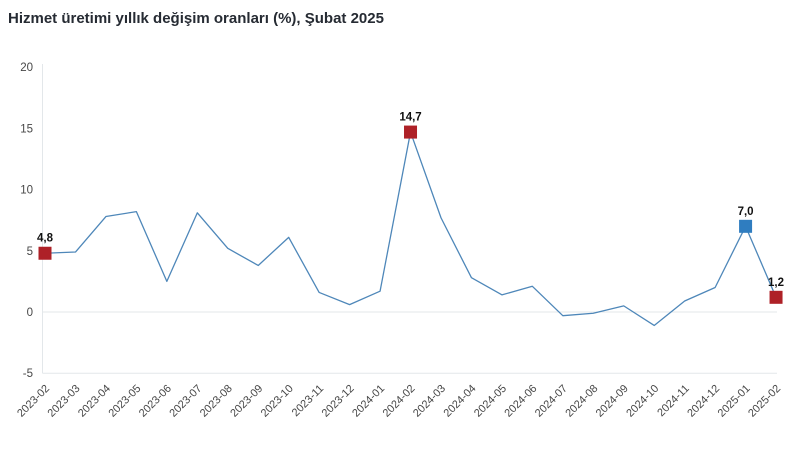 This screenshot has width=802, height=458. Describe the element at coordinates (520, 401) in the screenshot. I see `x-tick-label: 2024-06` at that location.